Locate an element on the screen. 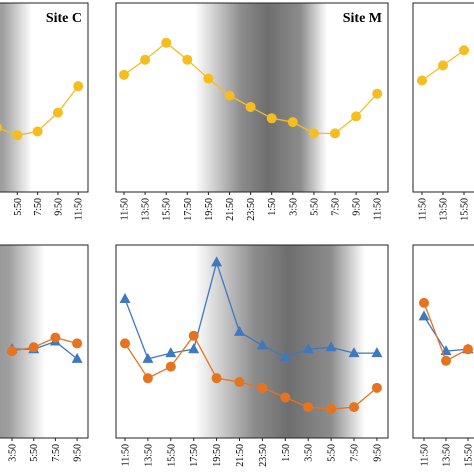  panel: 11:50 13:50 15:50 is located at coordinates (443, 355).